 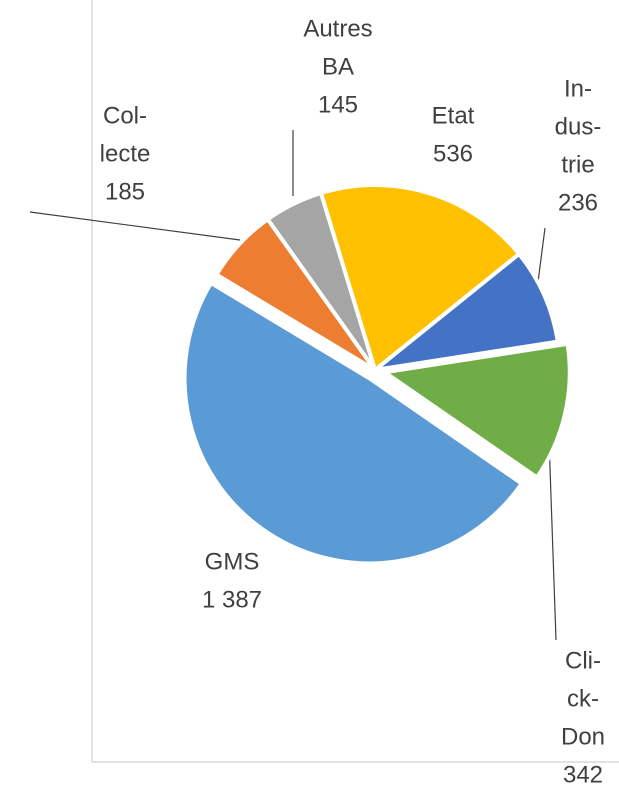 I want to click on category-label: trie, so click(x=577, y=164).